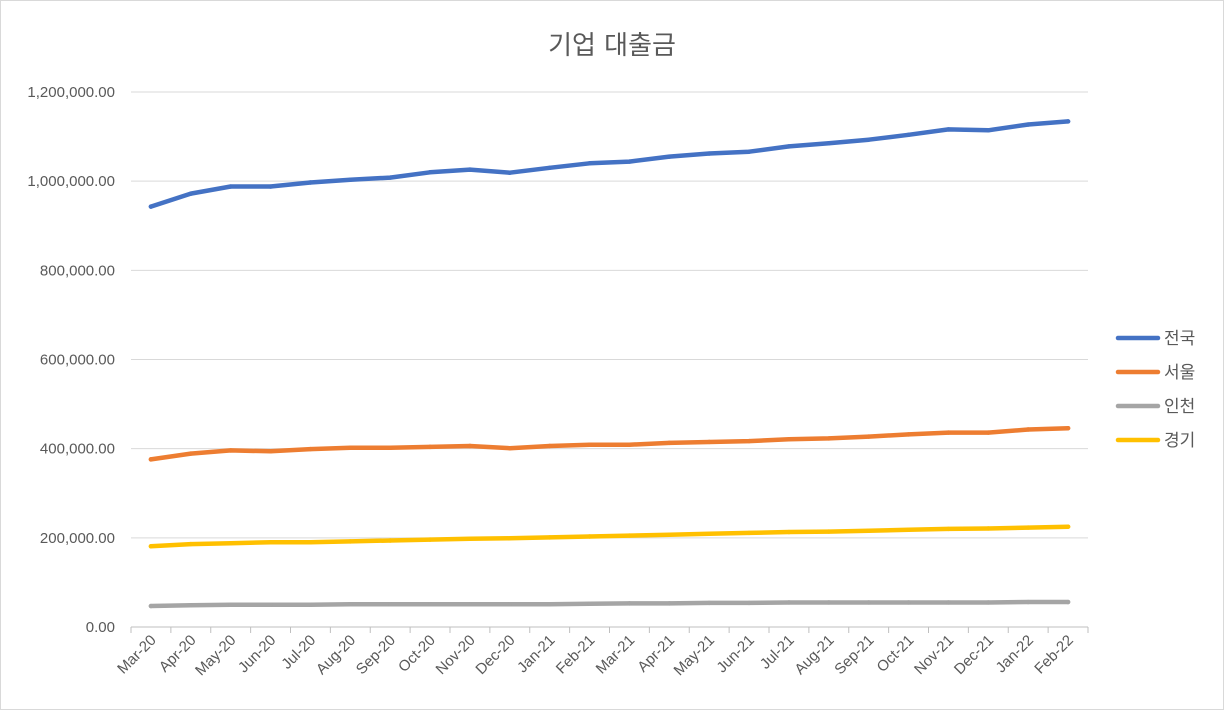 The width and height of the screenshot is (1224, 710). Describe the element at coordinates (1155, 373) in the screenshot. I see `legend-item: 서울` at that location.